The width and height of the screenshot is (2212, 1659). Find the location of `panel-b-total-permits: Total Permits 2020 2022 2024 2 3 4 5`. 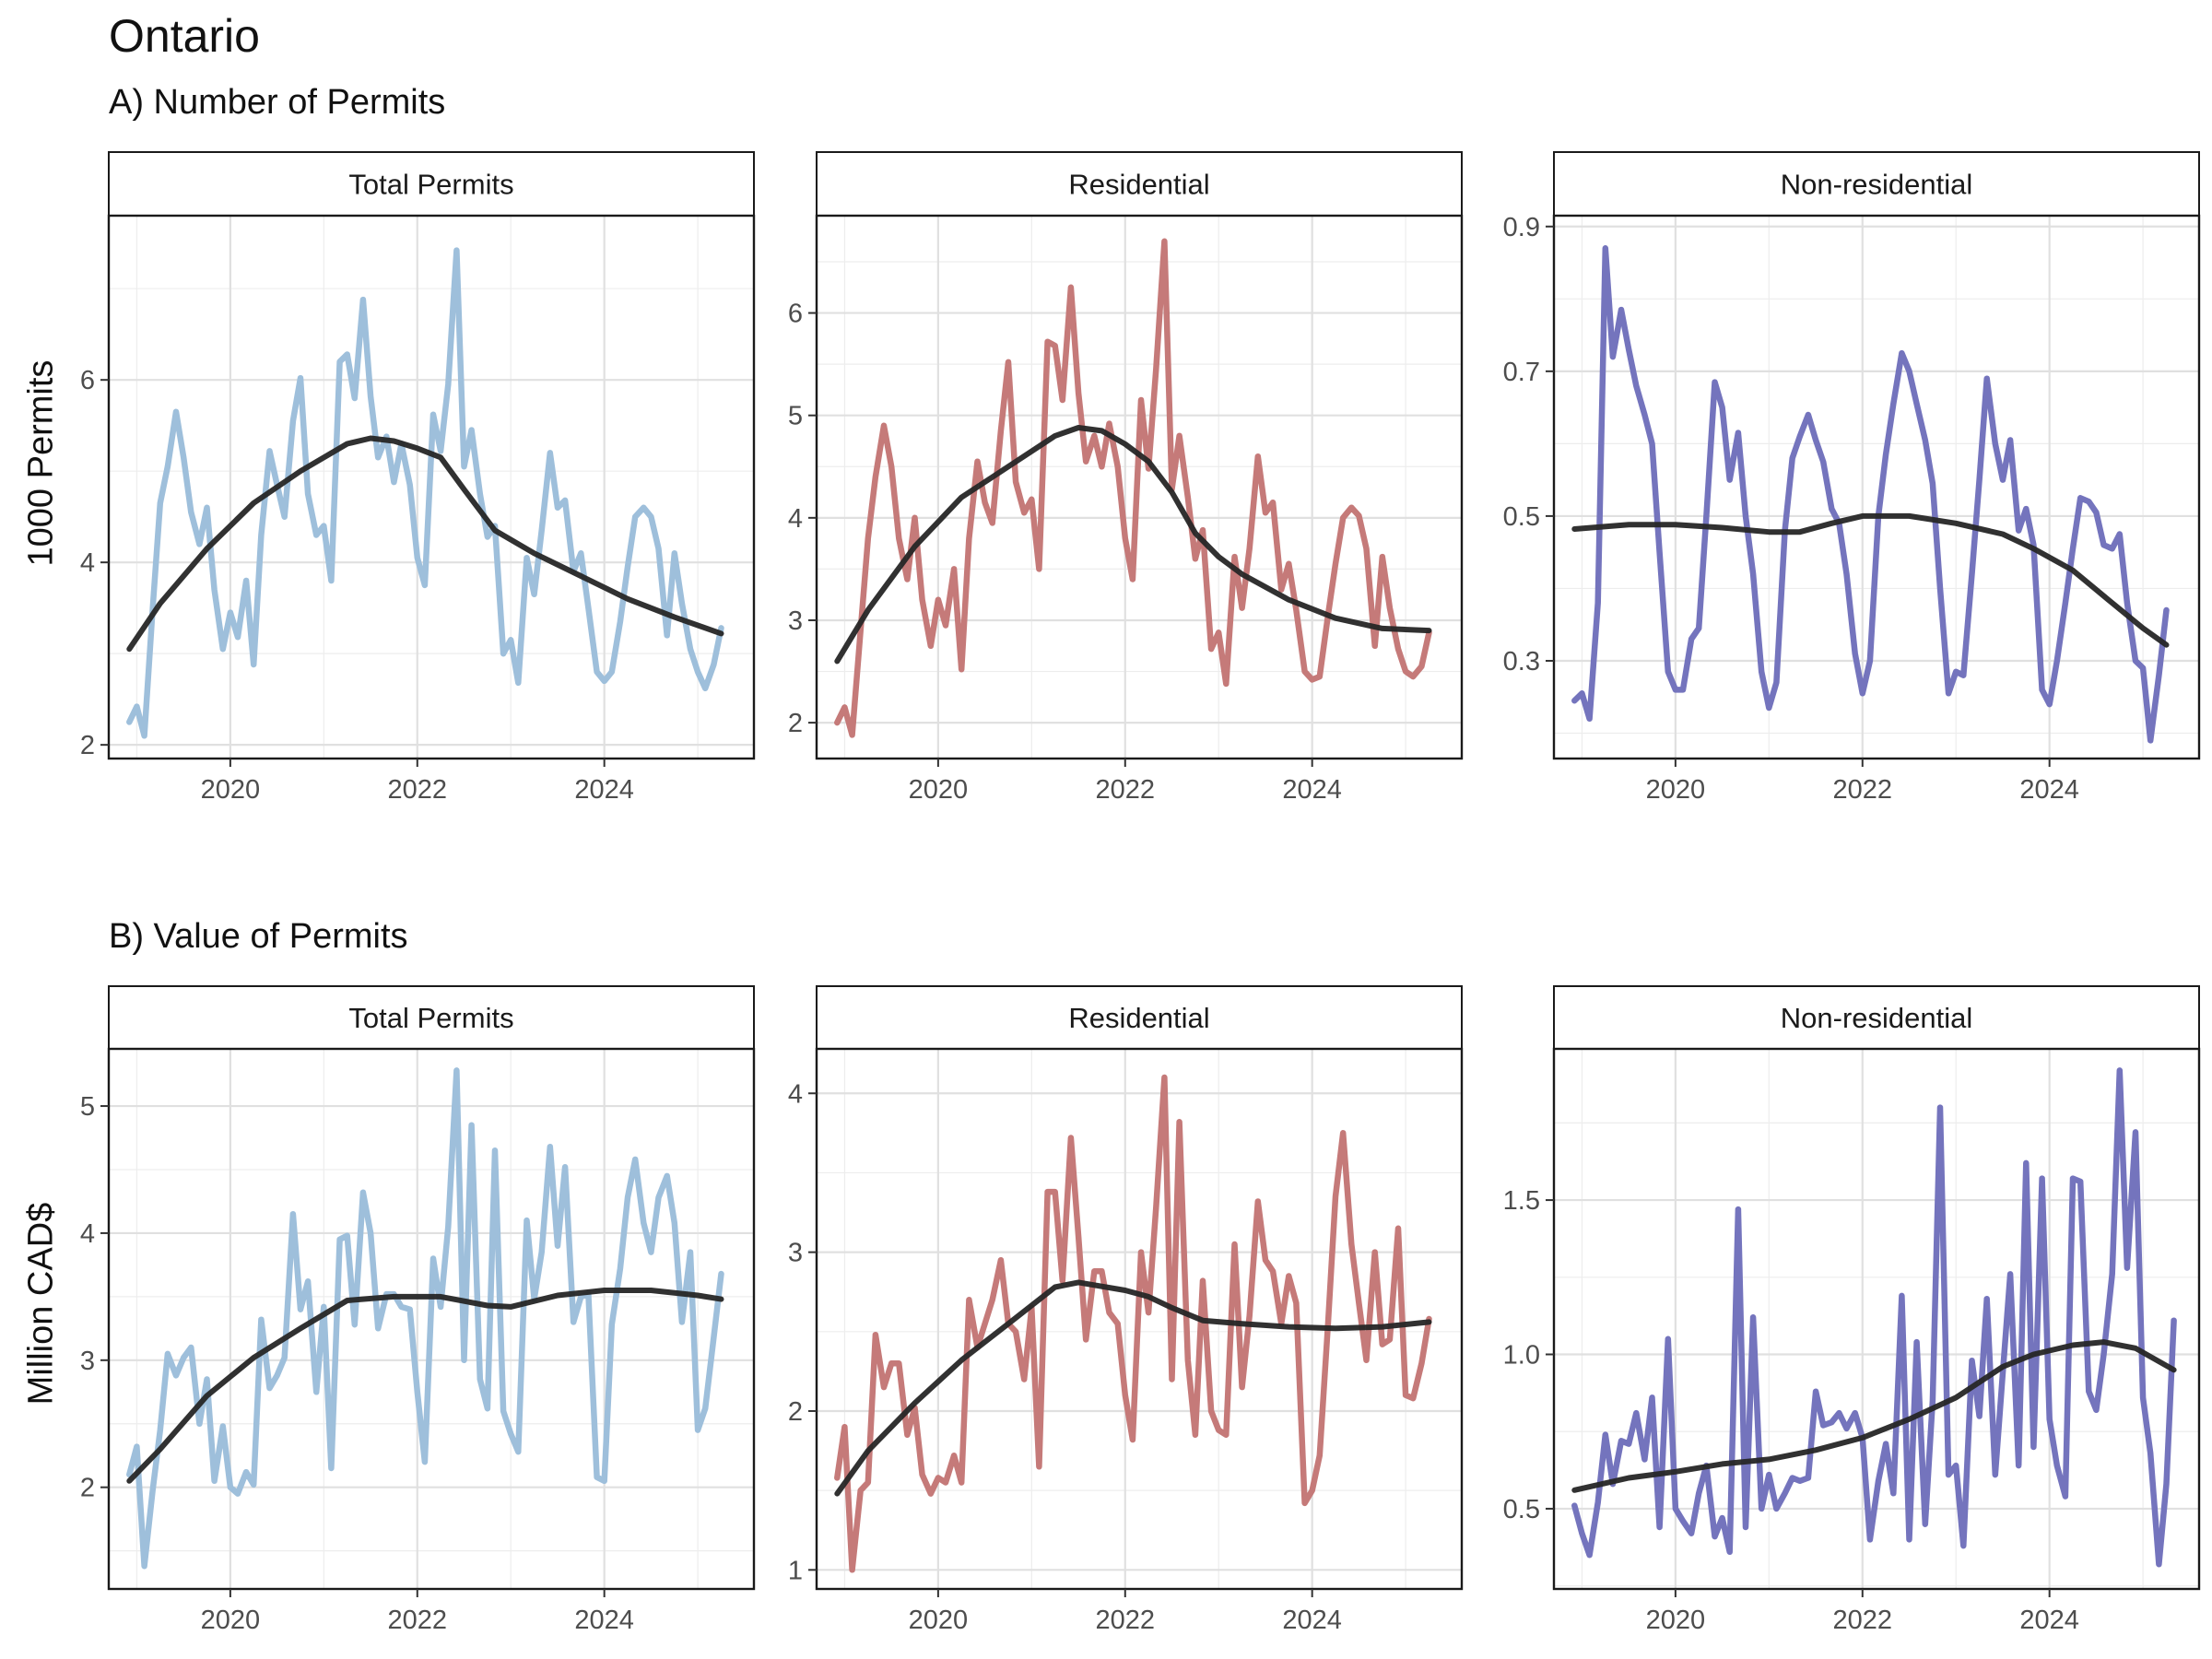

panel-b-total-permits: Total Permits 2020 2022 2024 2 3 4 5 is located at coordinates (418, 1310).